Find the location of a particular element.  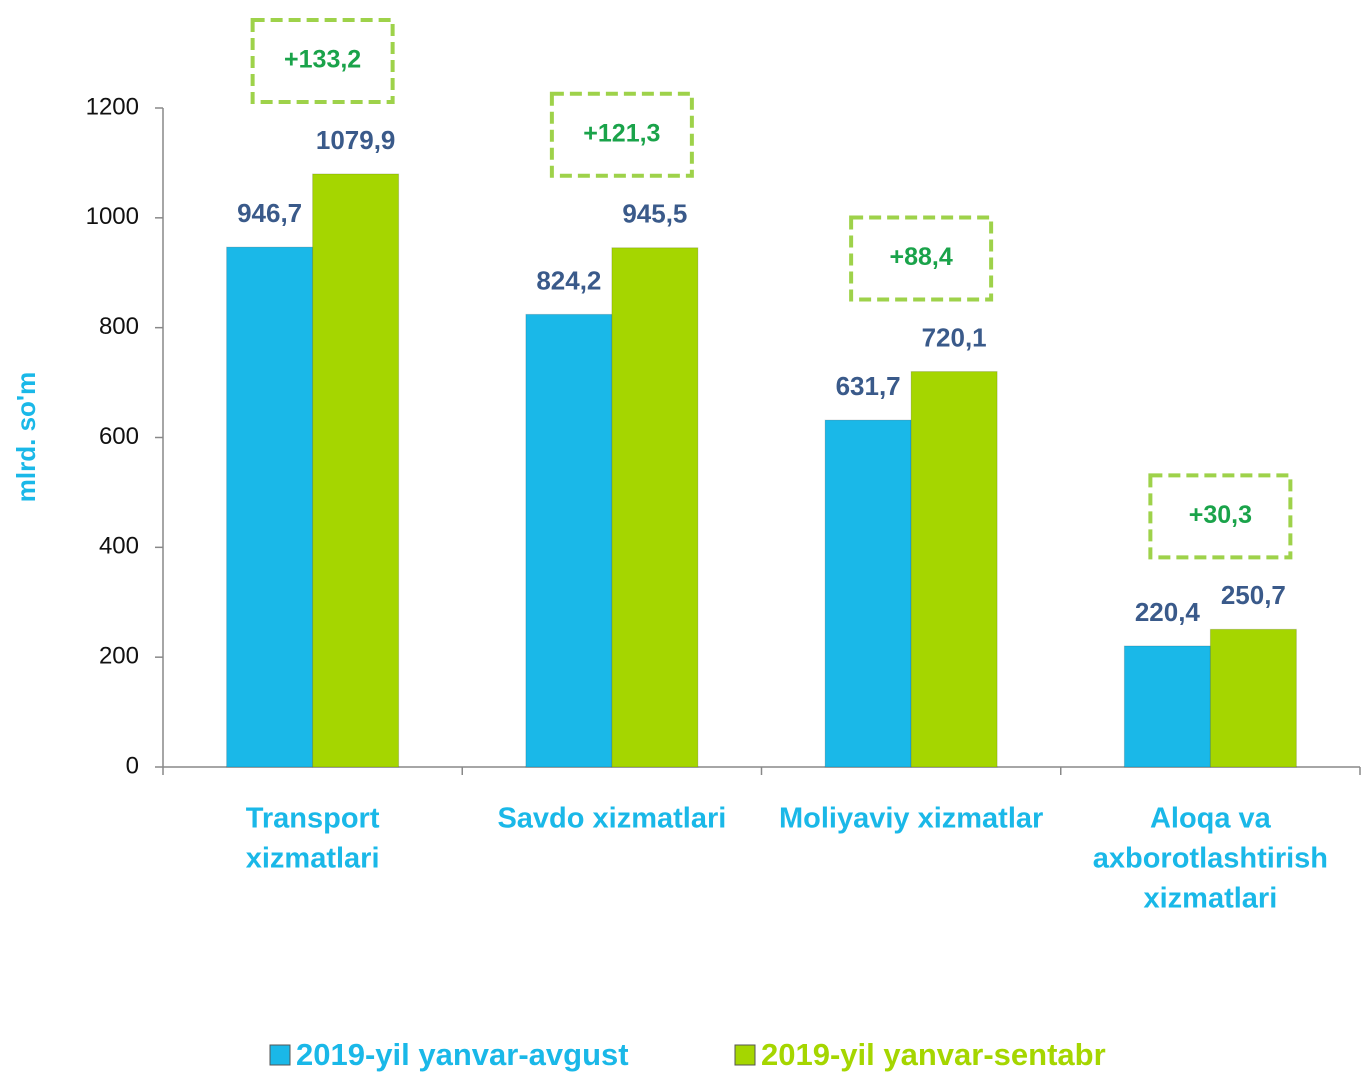

annotation: +121,3 is located at coordinates (621, 133).